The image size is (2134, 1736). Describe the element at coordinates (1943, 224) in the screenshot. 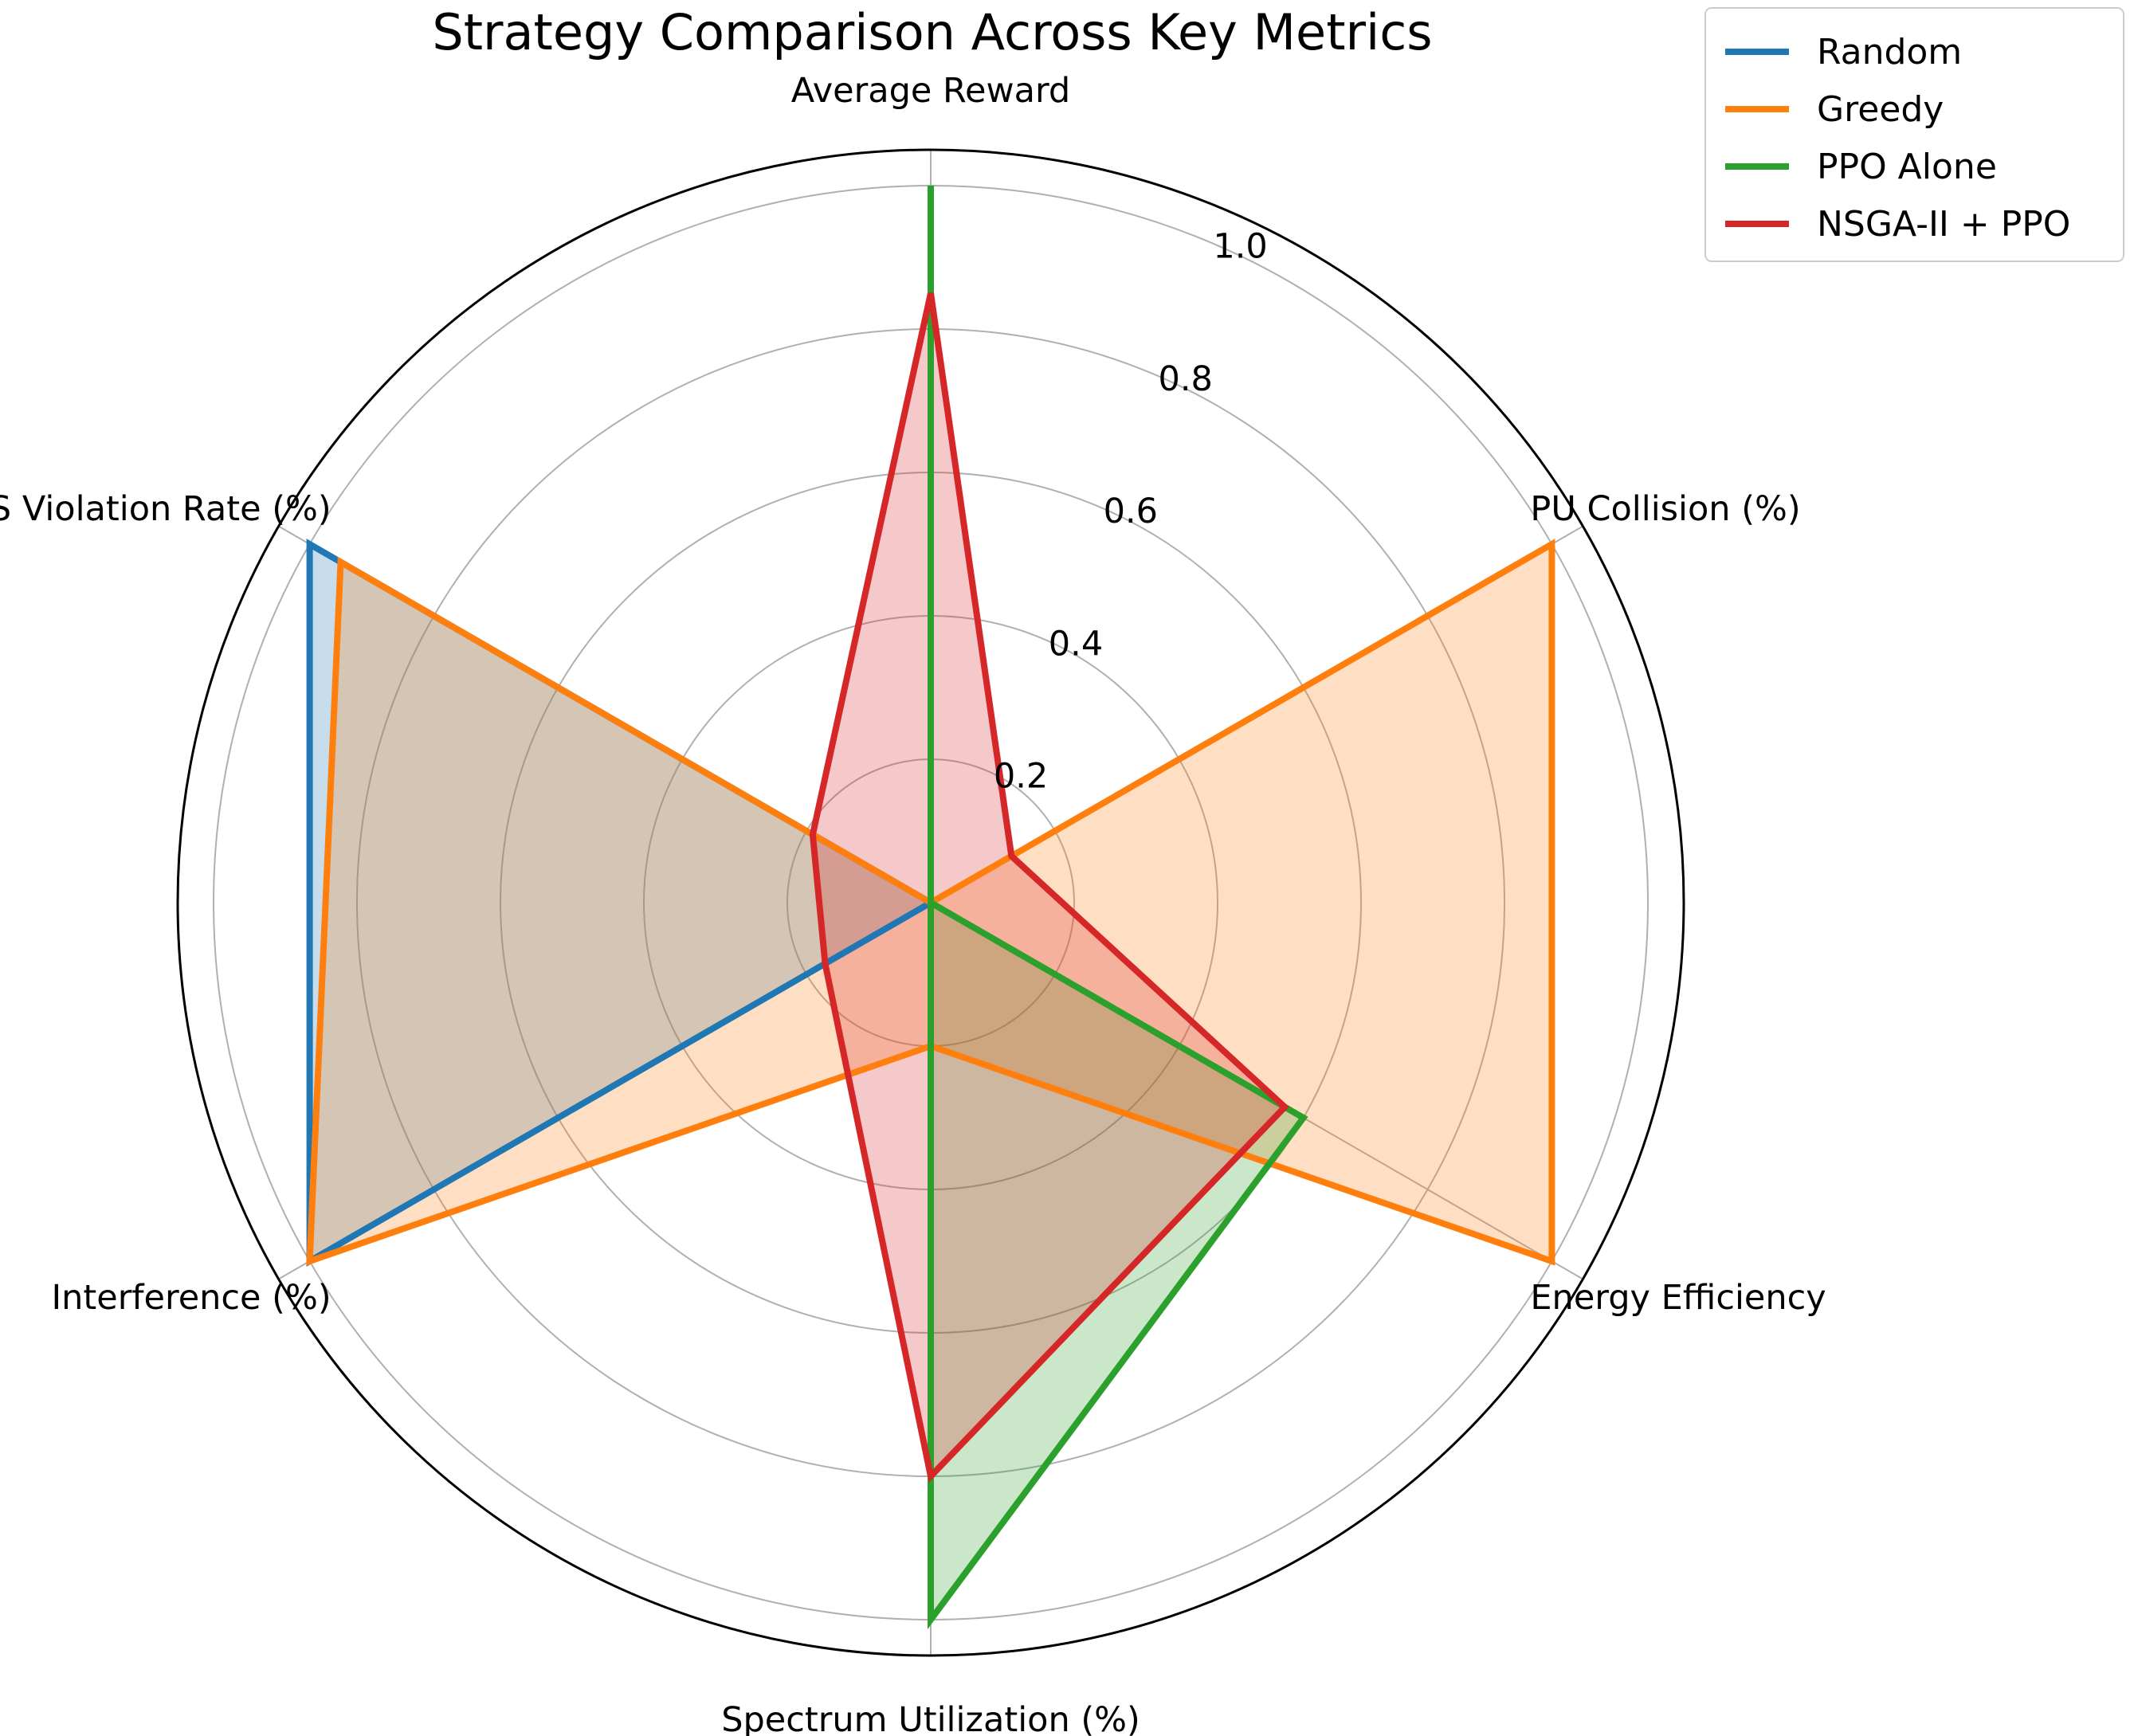

I see `legend-label: NSGA-II + PPO` at that location.